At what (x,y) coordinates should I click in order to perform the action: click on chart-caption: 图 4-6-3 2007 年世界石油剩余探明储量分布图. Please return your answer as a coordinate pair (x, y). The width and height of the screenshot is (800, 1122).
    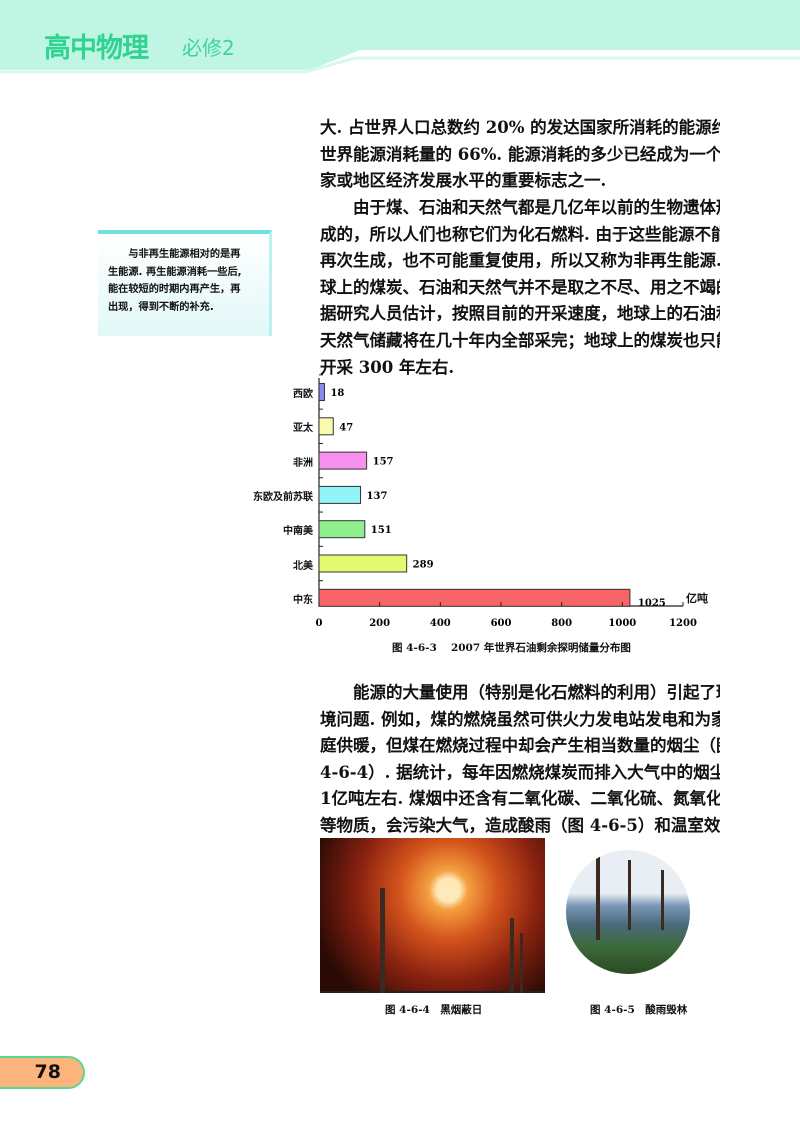
    Looking at the image, I should click on (511, 648).